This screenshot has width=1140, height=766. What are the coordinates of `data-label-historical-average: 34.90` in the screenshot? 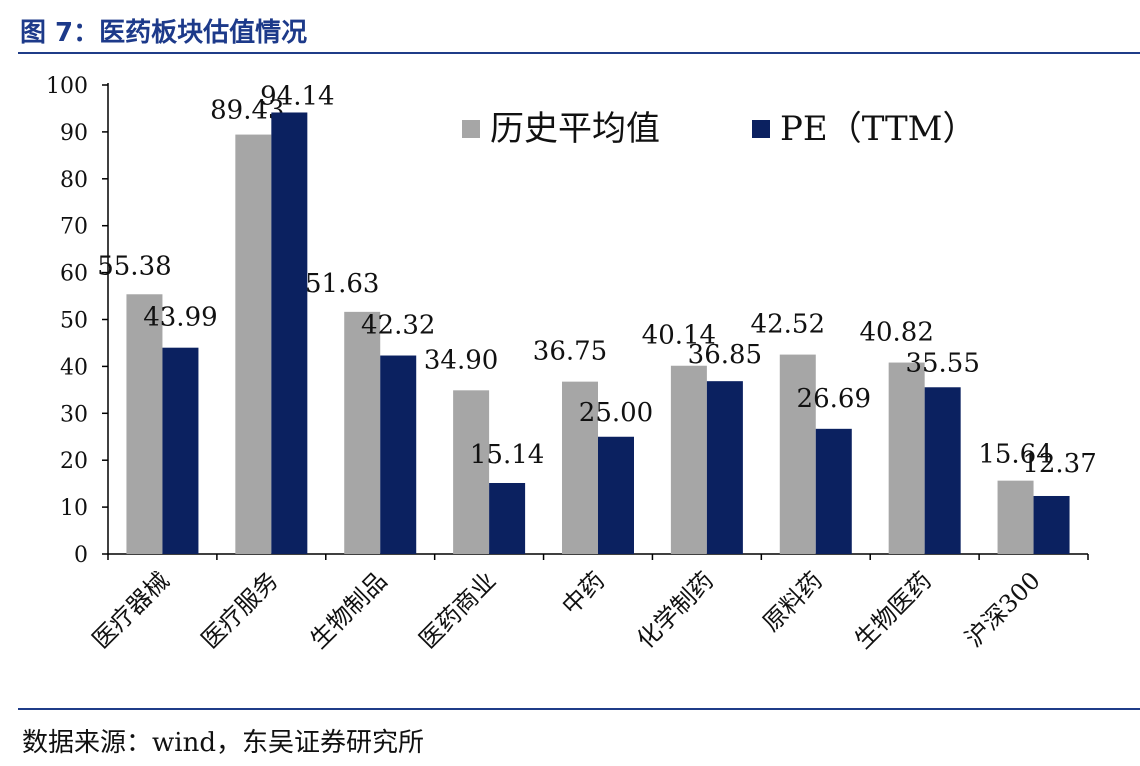 It's located at (461, 360).